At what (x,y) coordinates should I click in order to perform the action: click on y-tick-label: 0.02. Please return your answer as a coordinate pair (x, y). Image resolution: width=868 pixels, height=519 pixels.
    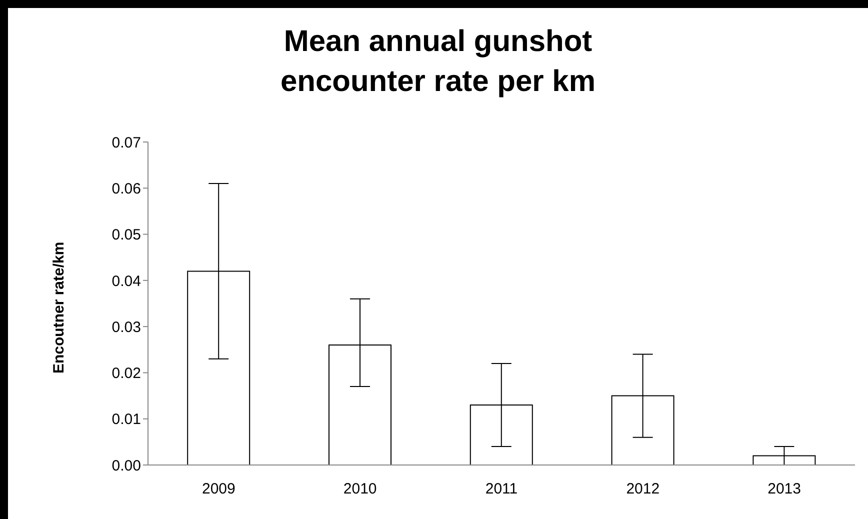
    Looking at the image, I should click on (126, 373).